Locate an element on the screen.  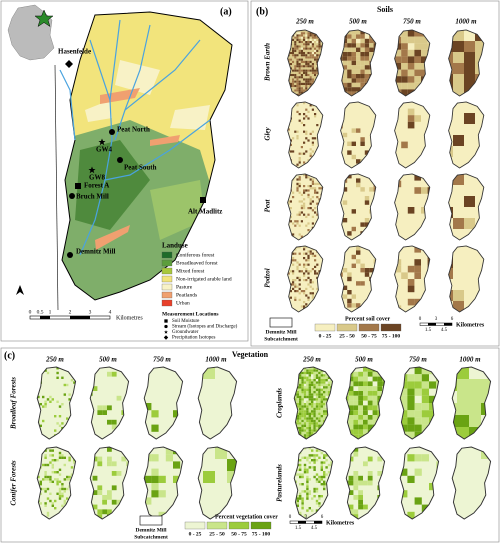
stream is located at coordinates (135, 137).